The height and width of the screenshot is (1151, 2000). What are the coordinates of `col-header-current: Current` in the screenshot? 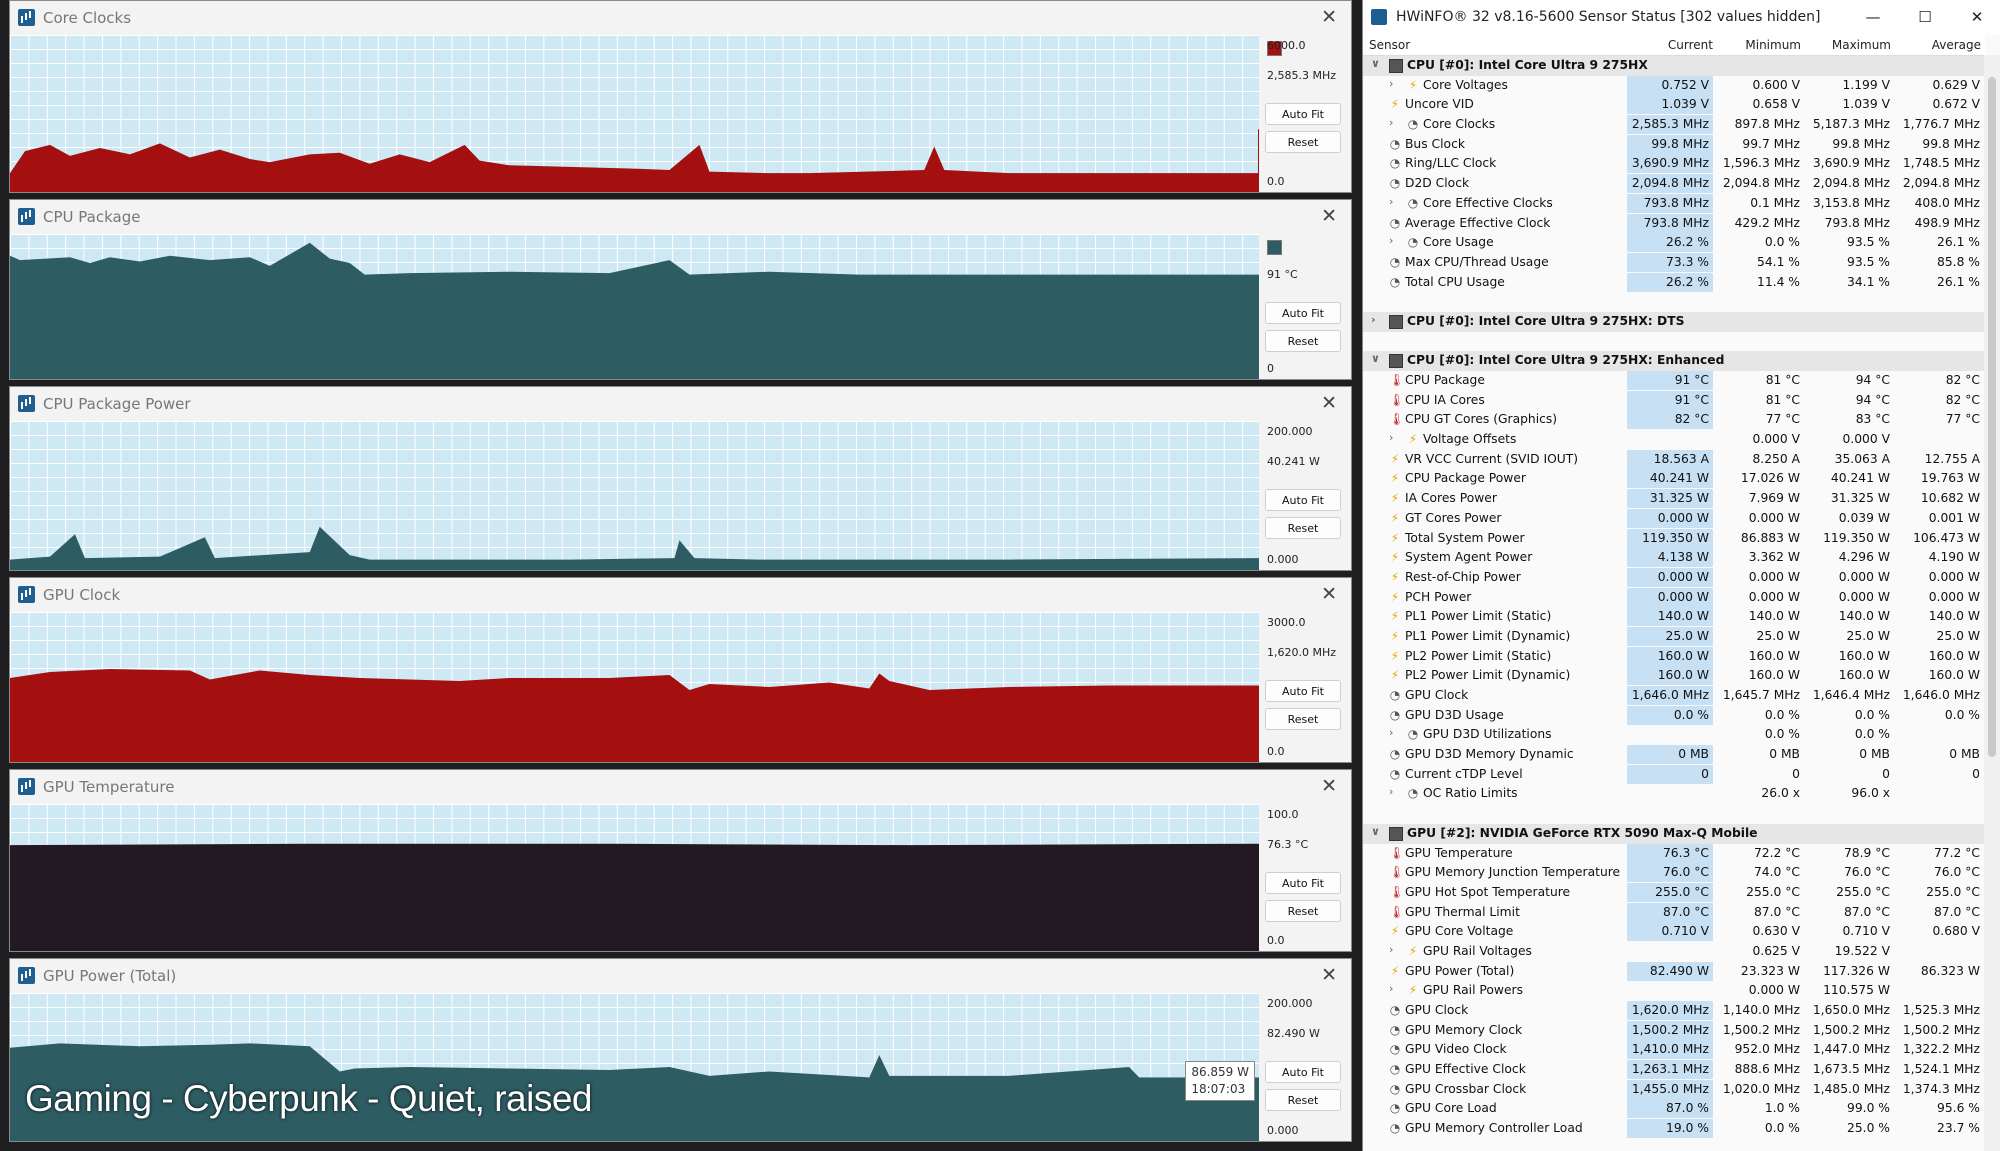 It's located at (1690, 45).